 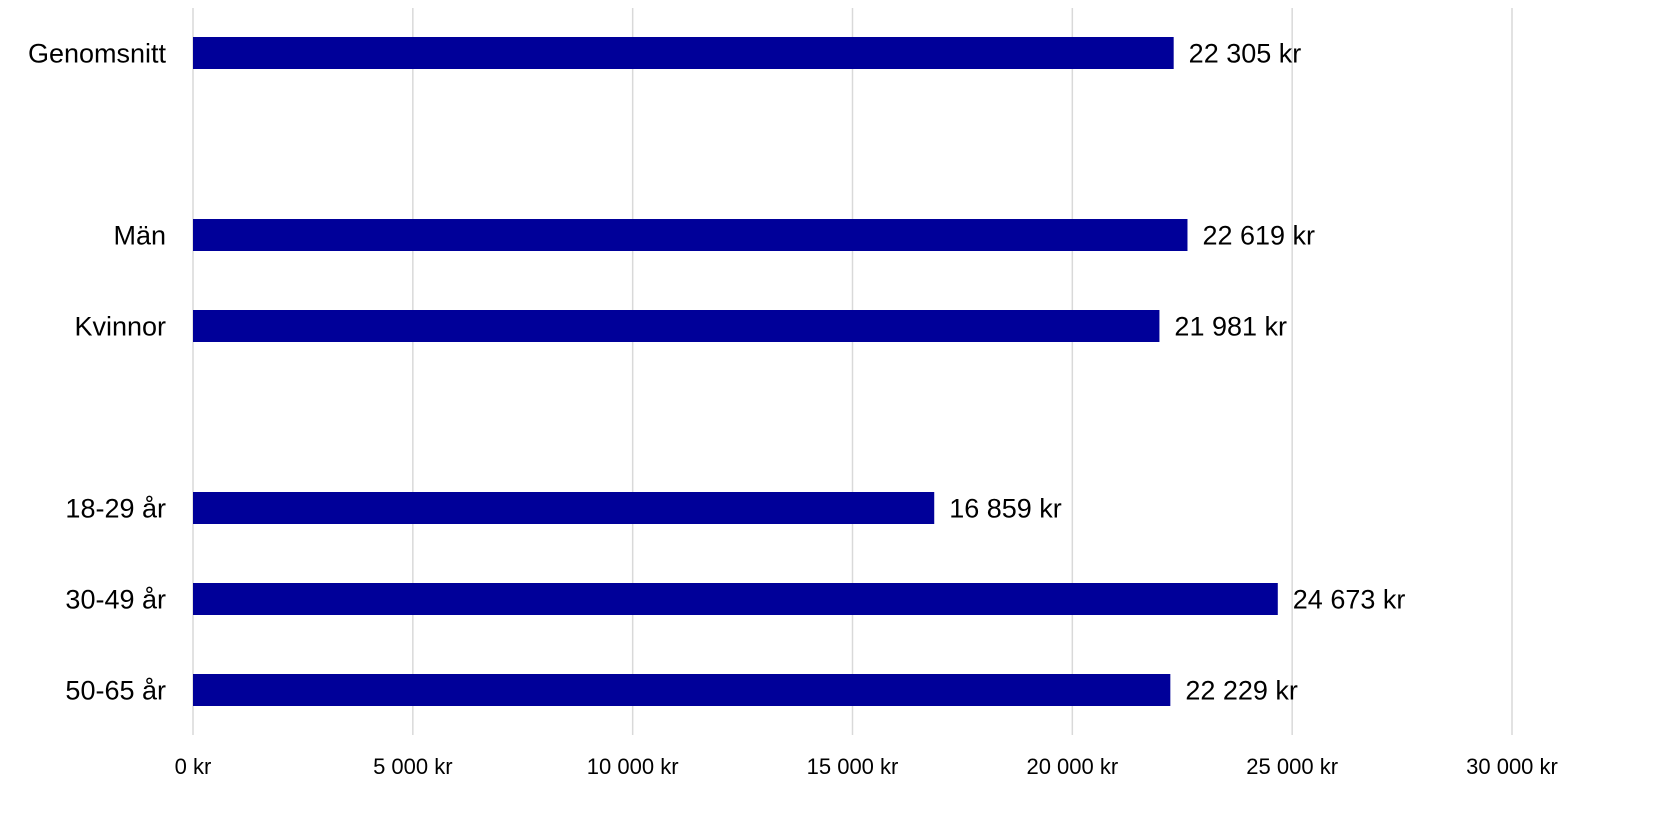 What do you see at coordinates (193, 766) in the screenshot?
I see `x-tick-label: 0 kr` at bounding box center [193, 766].